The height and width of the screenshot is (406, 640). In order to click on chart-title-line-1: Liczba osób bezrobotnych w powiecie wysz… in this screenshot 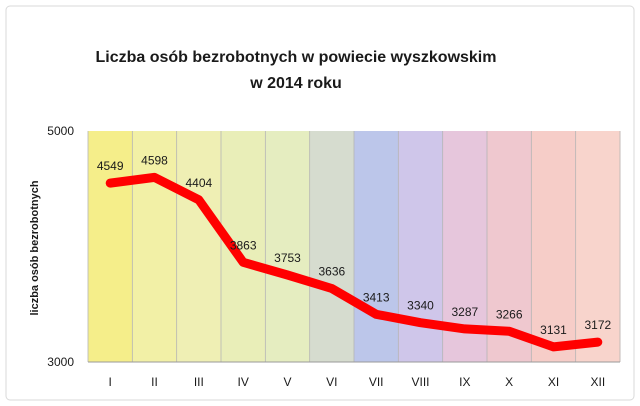, I will do `click(296, 57)`.